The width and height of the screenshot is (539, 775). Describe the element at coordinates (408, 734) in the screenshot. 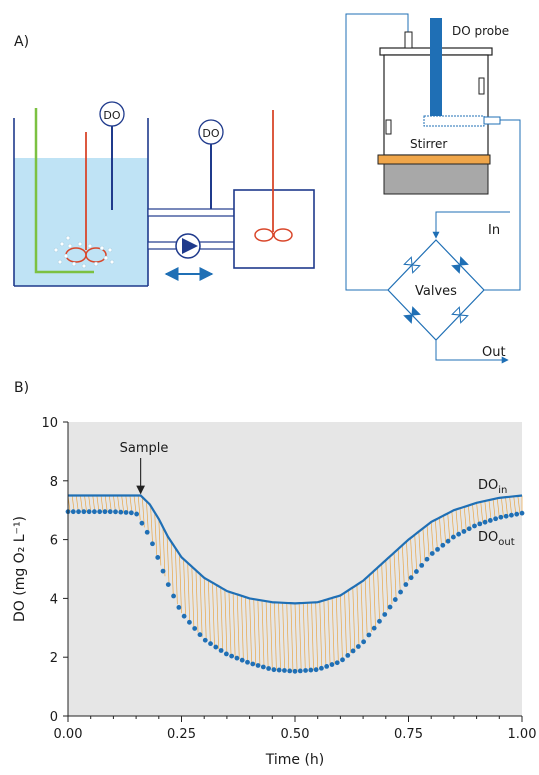

I see `x-tick-label: 0.75` at that location.